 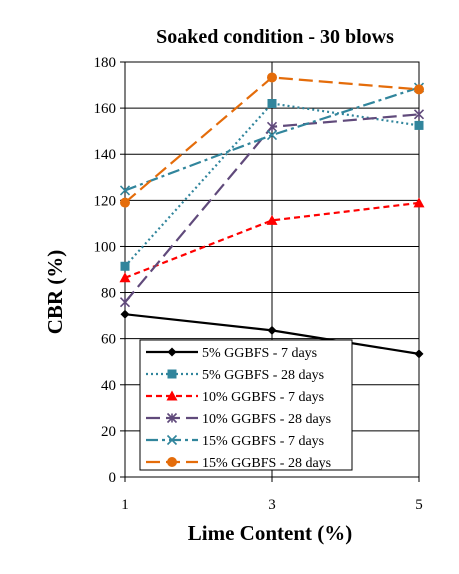 I want to click on y-tick-label: 60, so click(x=108, y=340).